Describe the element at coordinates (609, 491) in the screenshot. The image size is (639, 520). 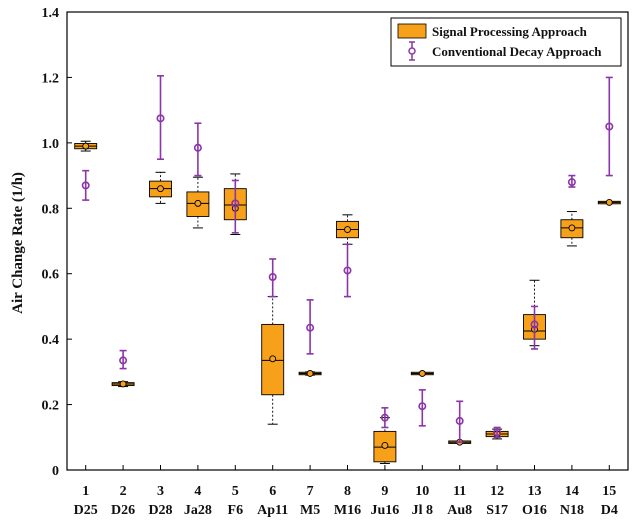
I see `x-tick-number: 15` at that location.